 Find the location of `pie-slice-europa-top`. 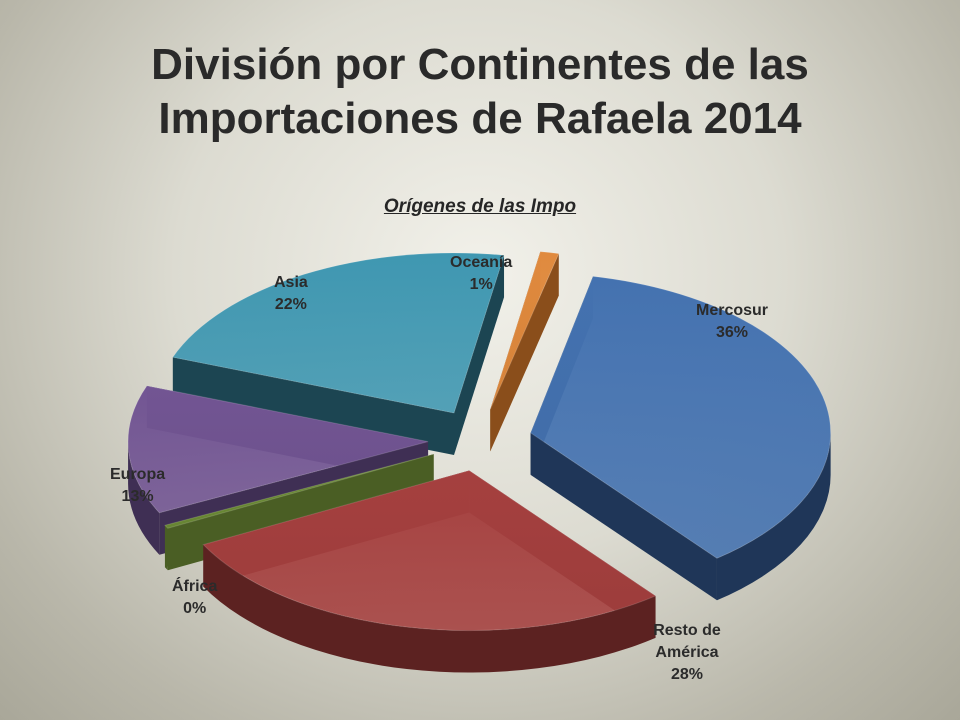

pie-slice-europa-top is located at coordinates (278, 449).